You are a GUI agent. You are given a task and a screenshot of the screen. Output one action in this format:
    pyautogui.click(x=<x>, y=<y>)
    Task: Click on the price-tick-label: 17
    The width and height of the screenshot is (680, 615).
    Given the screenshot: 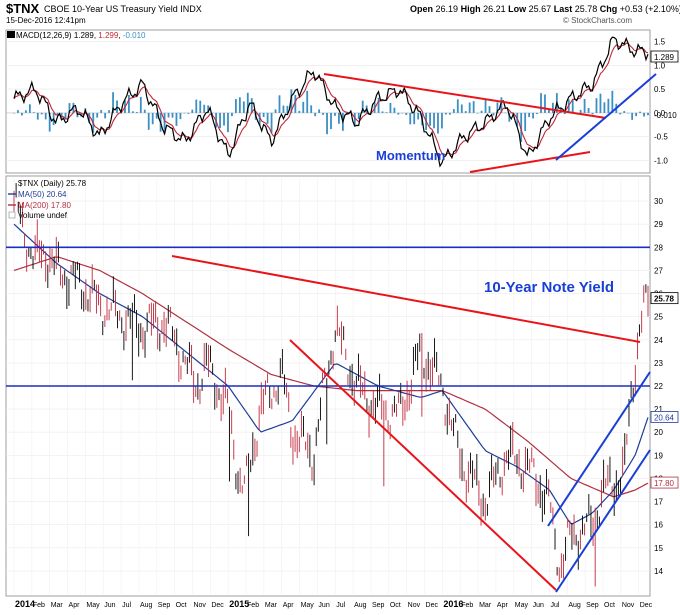 What is the action you would take?
    pyautogui.click(x=658, y=502)
    